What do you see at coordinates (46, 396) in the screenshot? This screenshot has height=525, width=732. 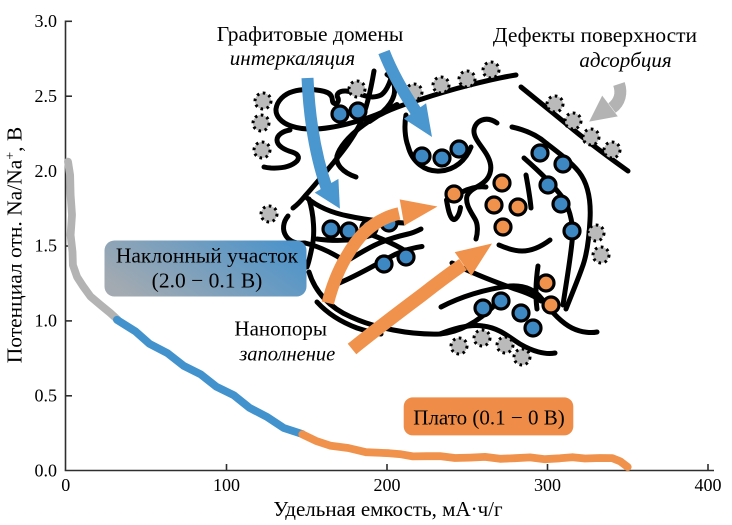 I see `svg-text: 0.5` at bounding box center [46, 396].